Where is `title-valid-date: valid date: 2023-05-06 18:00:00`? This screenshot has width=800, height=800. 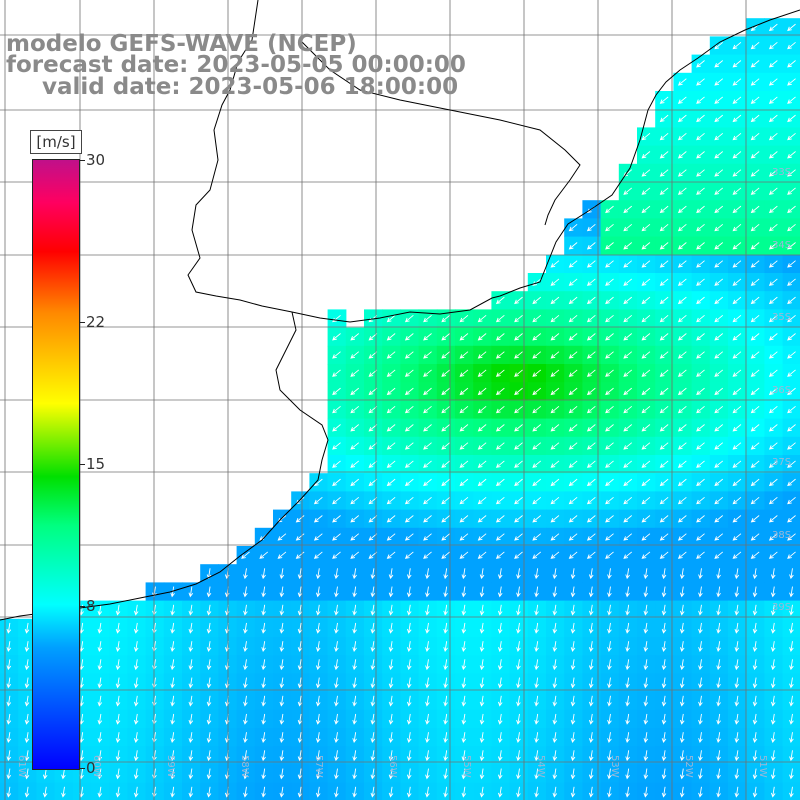
title-valid-date: valid date: 2023-05-06 18:00:00 is located at coordinates (250, 87).